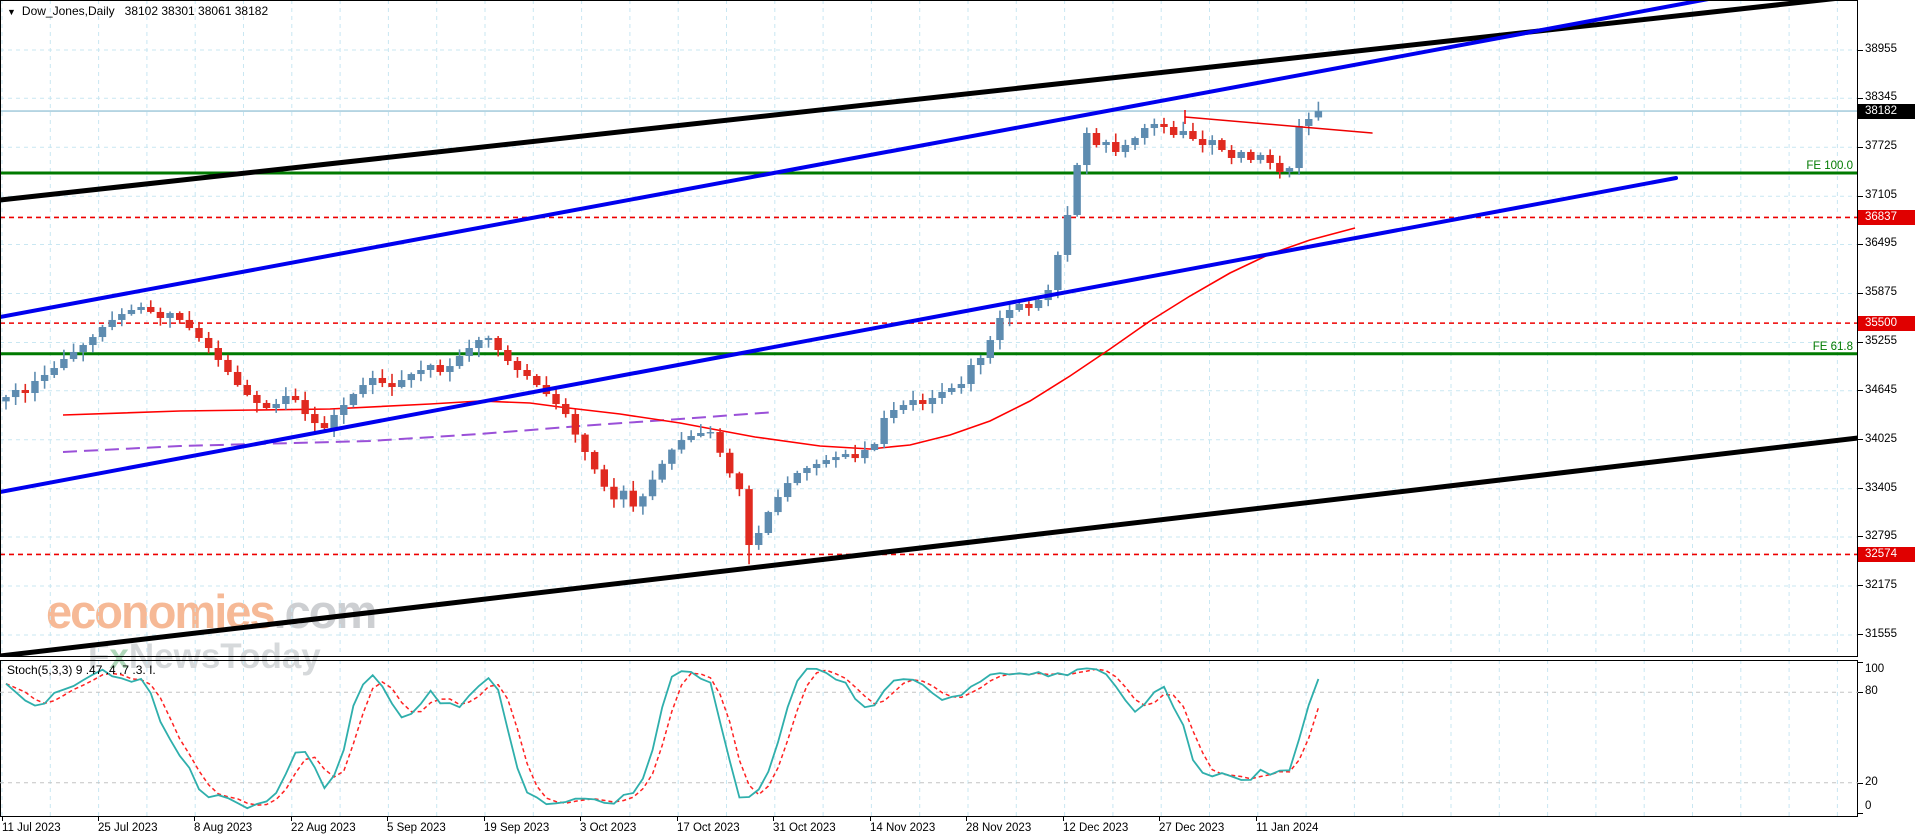  What do you see at coordinates (608, 828) in the screenshot?
I see `date-tick-label: 3 Oct 2023` at bounding box center [608, 828].